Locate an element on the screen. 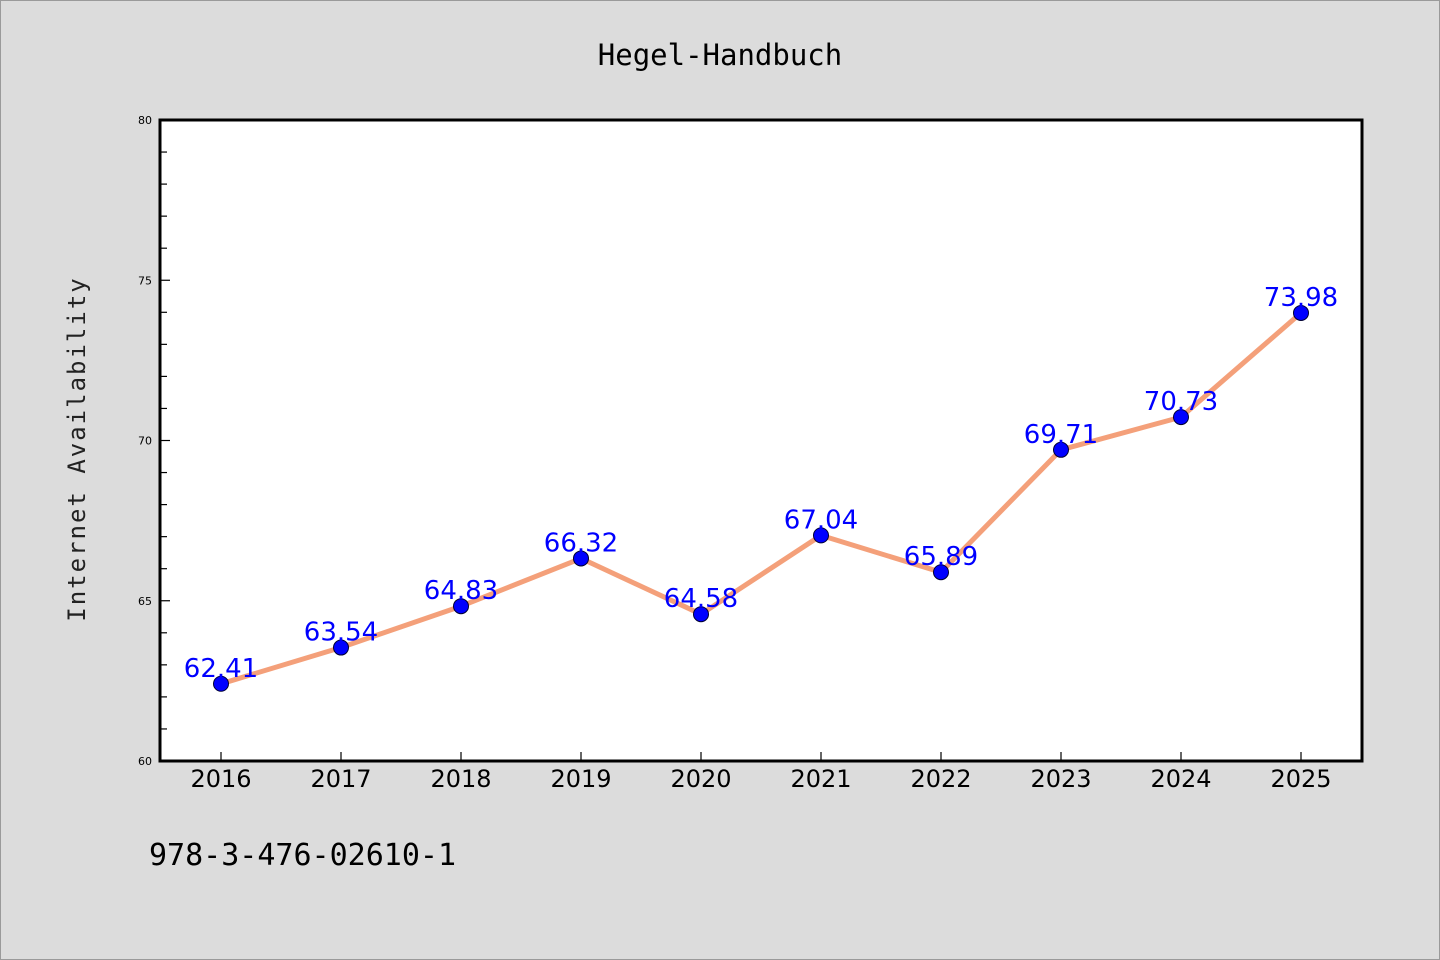  y-tick-label: 60 is located at coordinates (145, 761).